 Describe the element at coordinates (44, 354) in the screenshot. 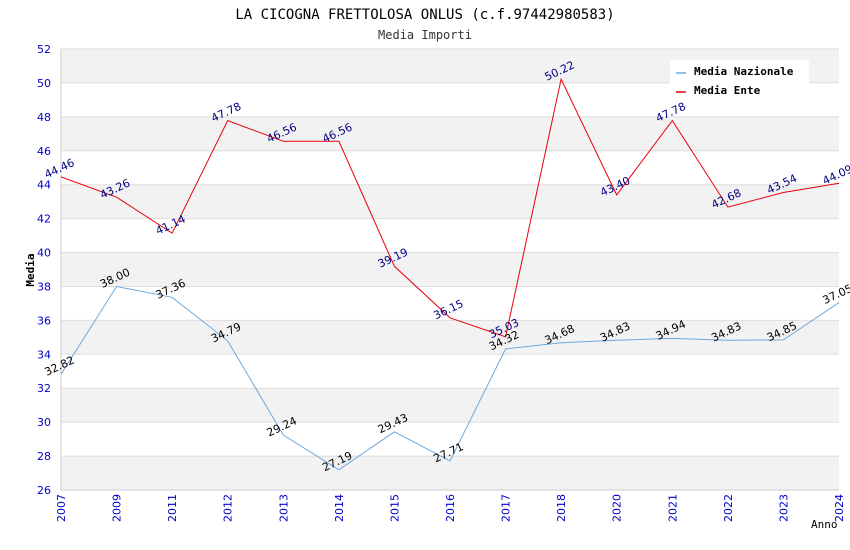

I see `y-tick-label: 34` at that location.